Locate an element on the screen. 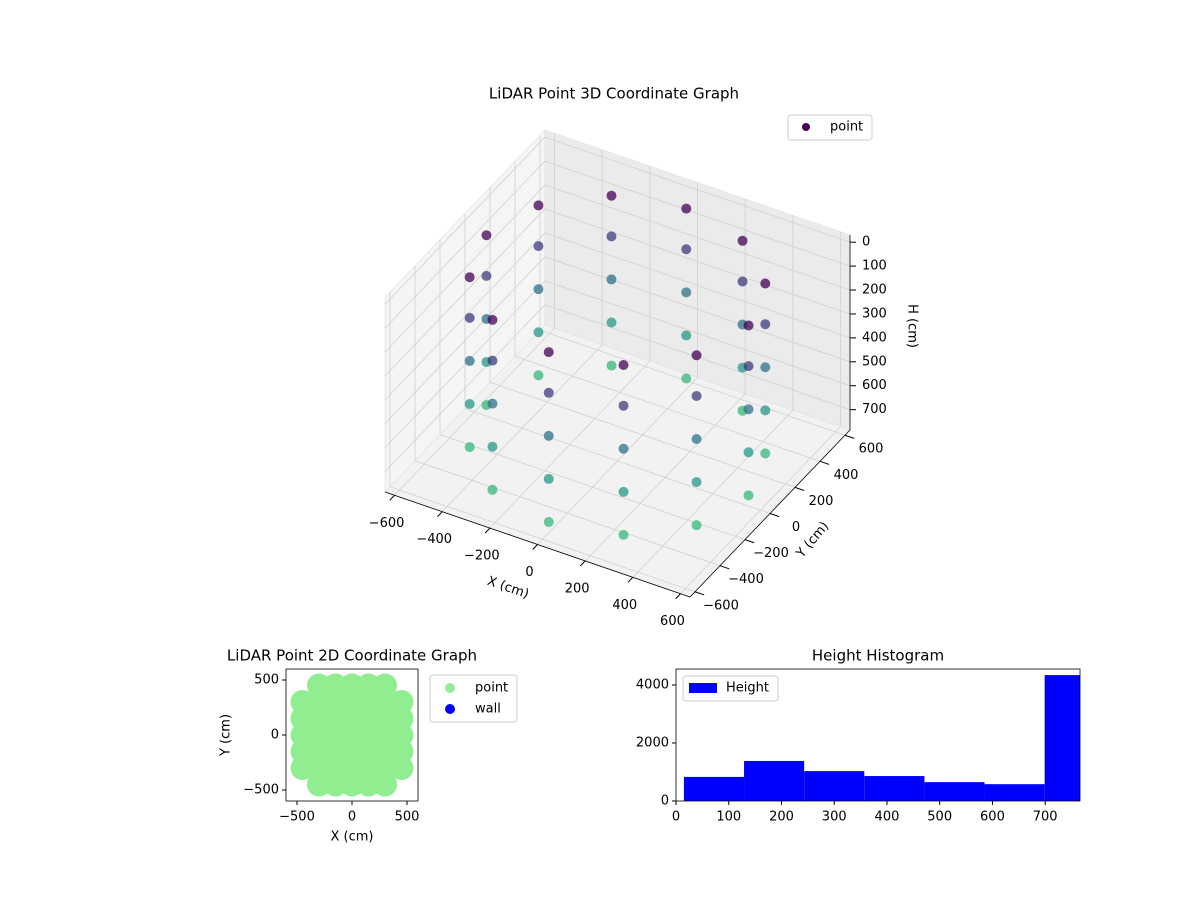  x-axis-line is located at coordinates (537, 544).